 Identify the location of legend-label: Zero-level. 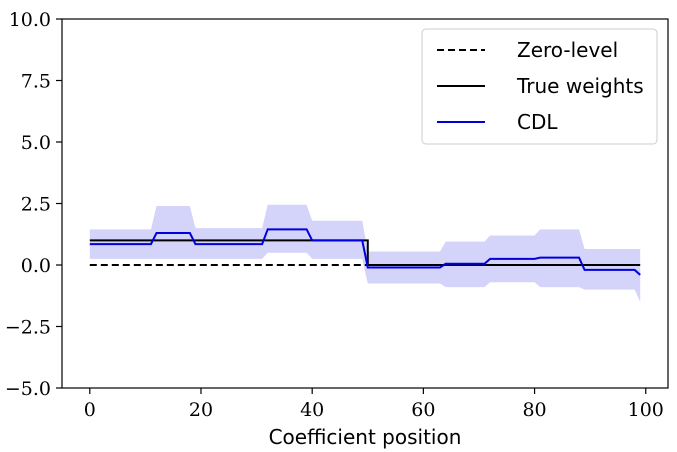
(567, 50).